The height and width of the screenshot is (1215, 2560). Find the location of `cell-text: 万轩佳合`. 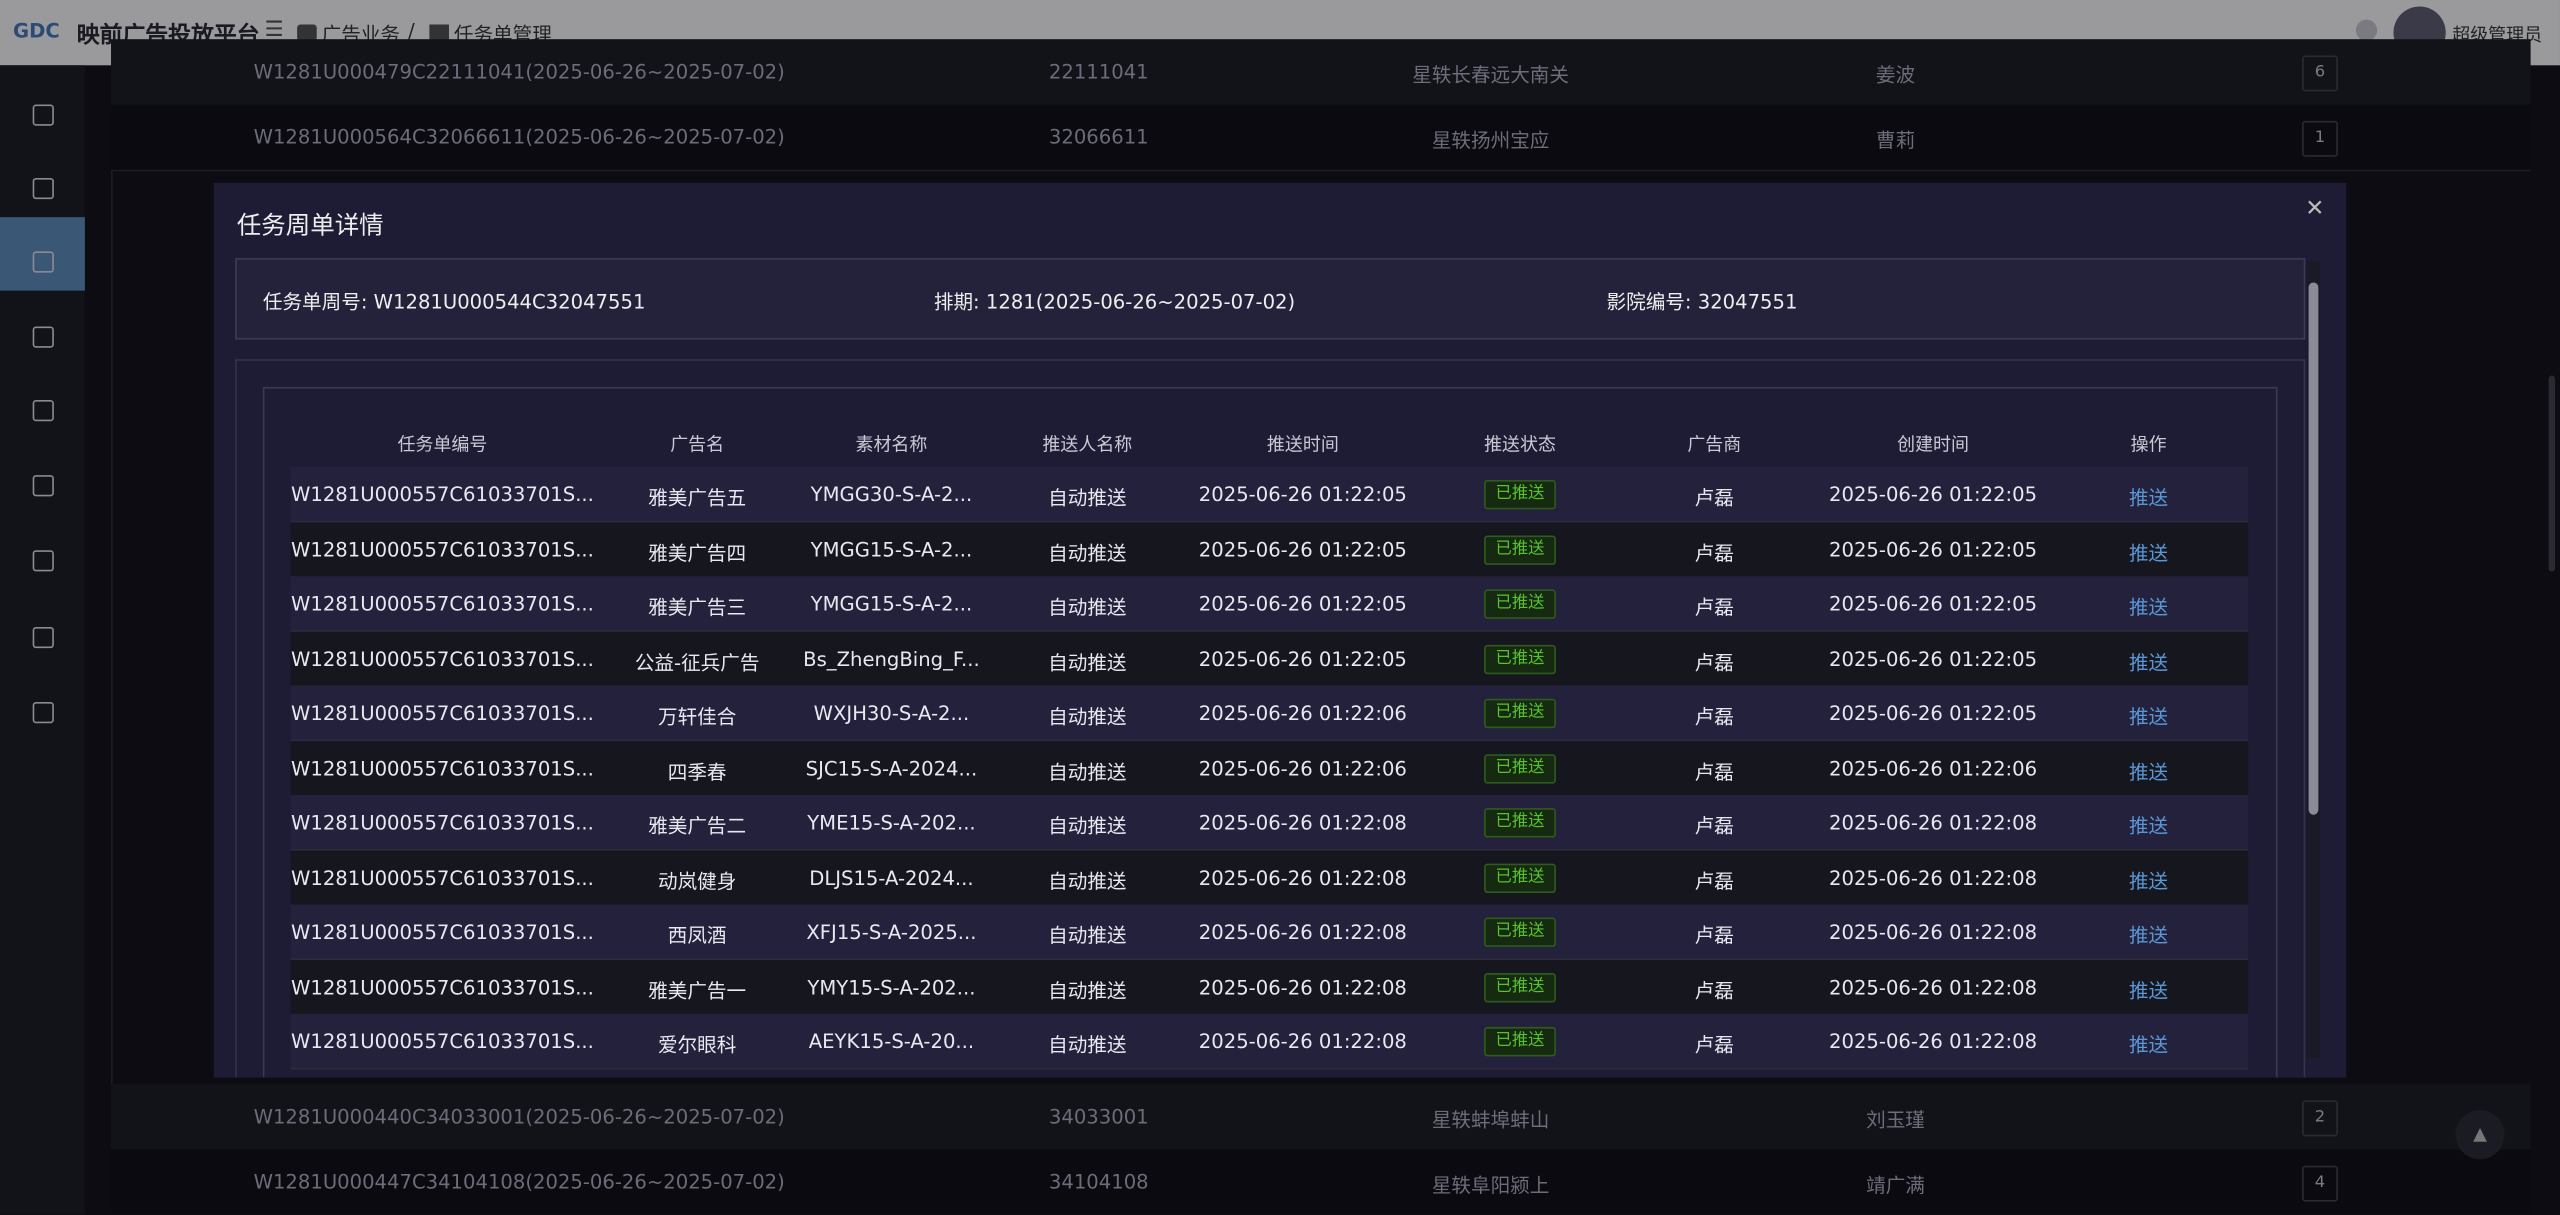

cell-text: 万轩佳合 is located at coordinates (697, 717).